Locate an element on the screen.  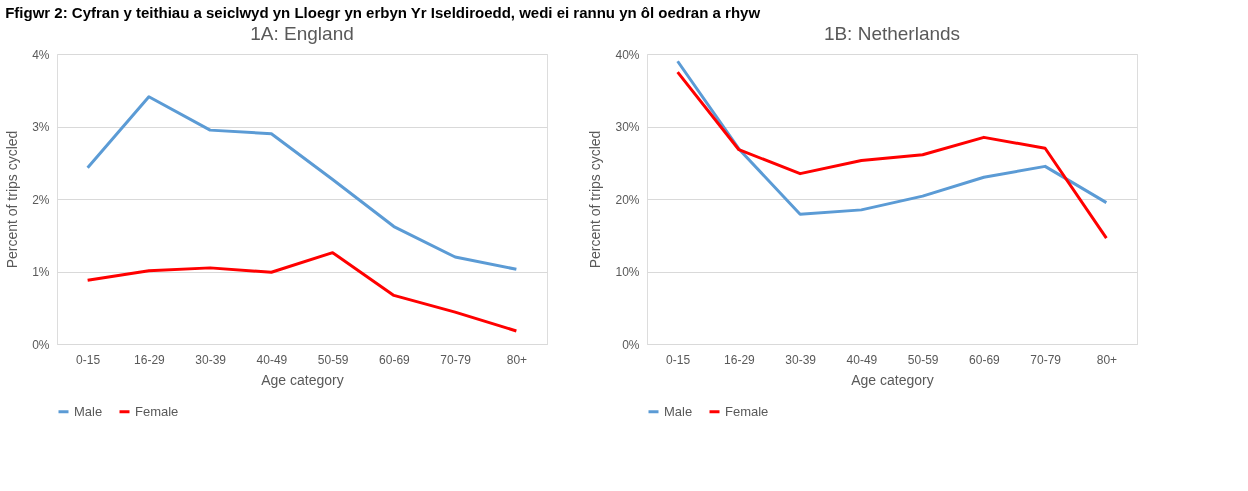
y-tick-label: 3% is located at coordinates (41, 127).